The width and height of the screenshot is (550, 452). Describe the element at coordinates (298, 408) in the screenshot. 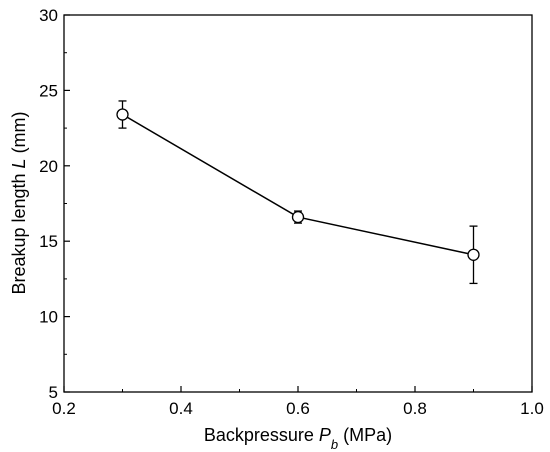

I see `x-tick-label: 0.6` at that location.